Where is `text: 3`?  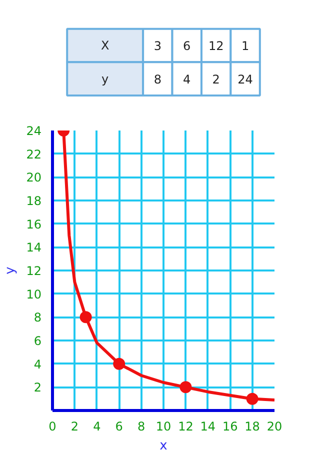
text: 3 is located at coordinates (158, 46).